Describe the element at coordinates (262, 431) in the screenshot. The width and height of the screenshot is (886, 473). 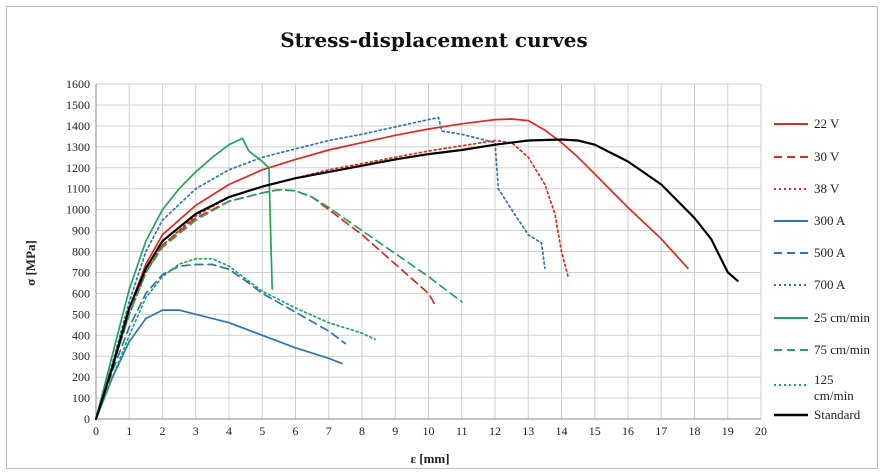
I see `x-tick-label: 5` at that location.